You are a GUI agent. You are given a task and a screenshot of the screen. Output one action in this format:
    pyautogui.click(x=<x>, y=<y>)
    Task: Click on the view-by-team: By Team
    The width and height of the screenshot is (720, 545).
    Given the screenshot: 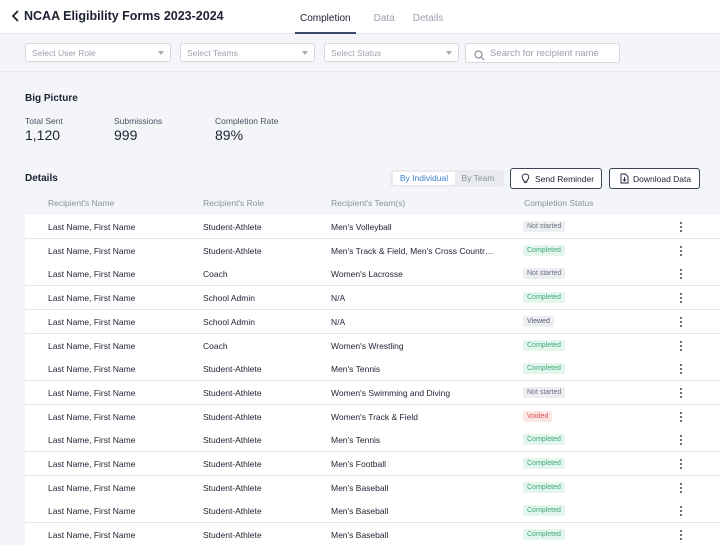 What is the action you would take?
    pyautogui.click(x=478, y=178)
    